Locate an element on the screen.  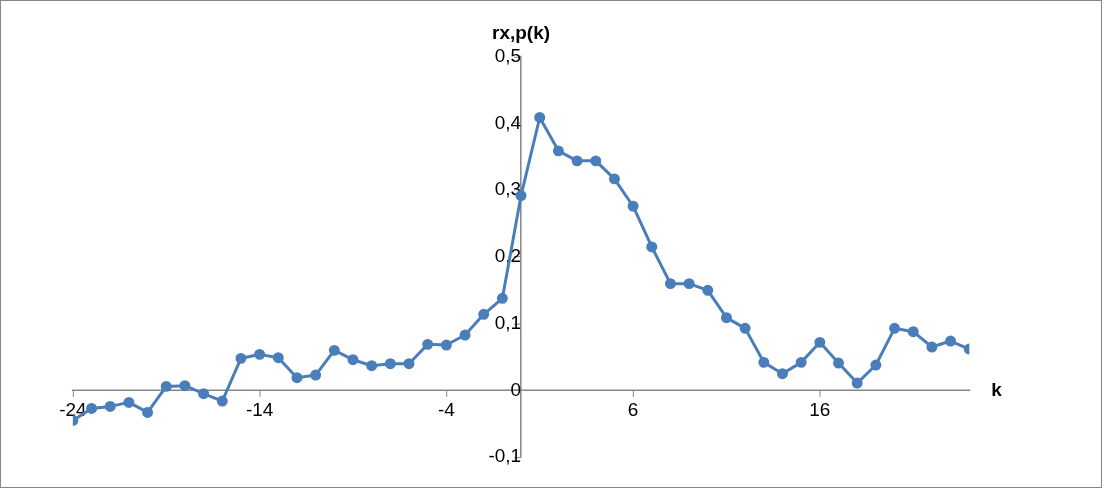
x-tick-label: 6 is located at coordinates (633, 409).